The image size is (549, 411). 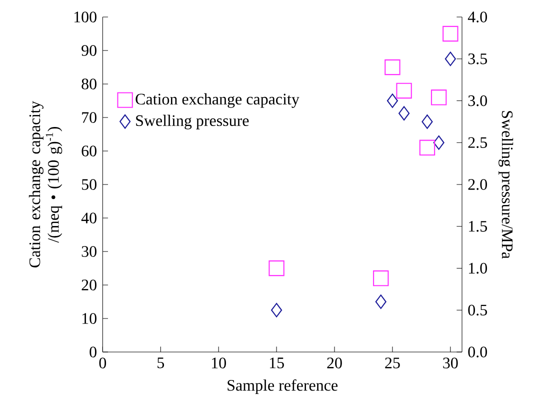 I want to click on x-tick-label: 30, so click(x=450, y=363).